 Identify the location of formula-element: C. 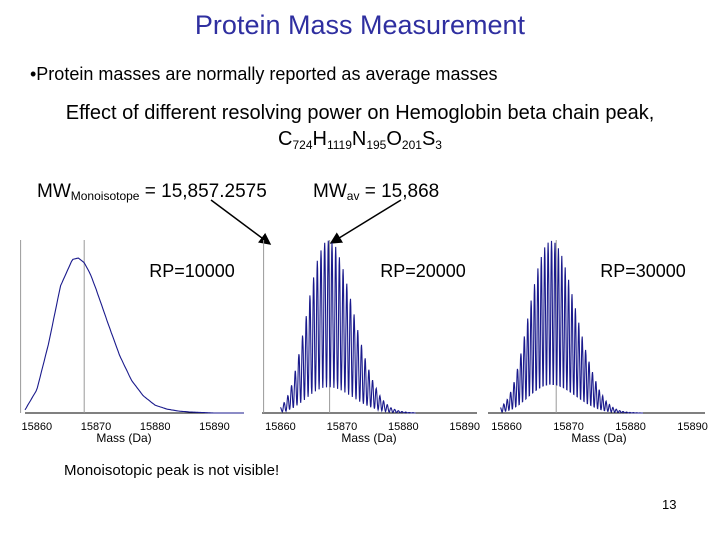
(285, 139).